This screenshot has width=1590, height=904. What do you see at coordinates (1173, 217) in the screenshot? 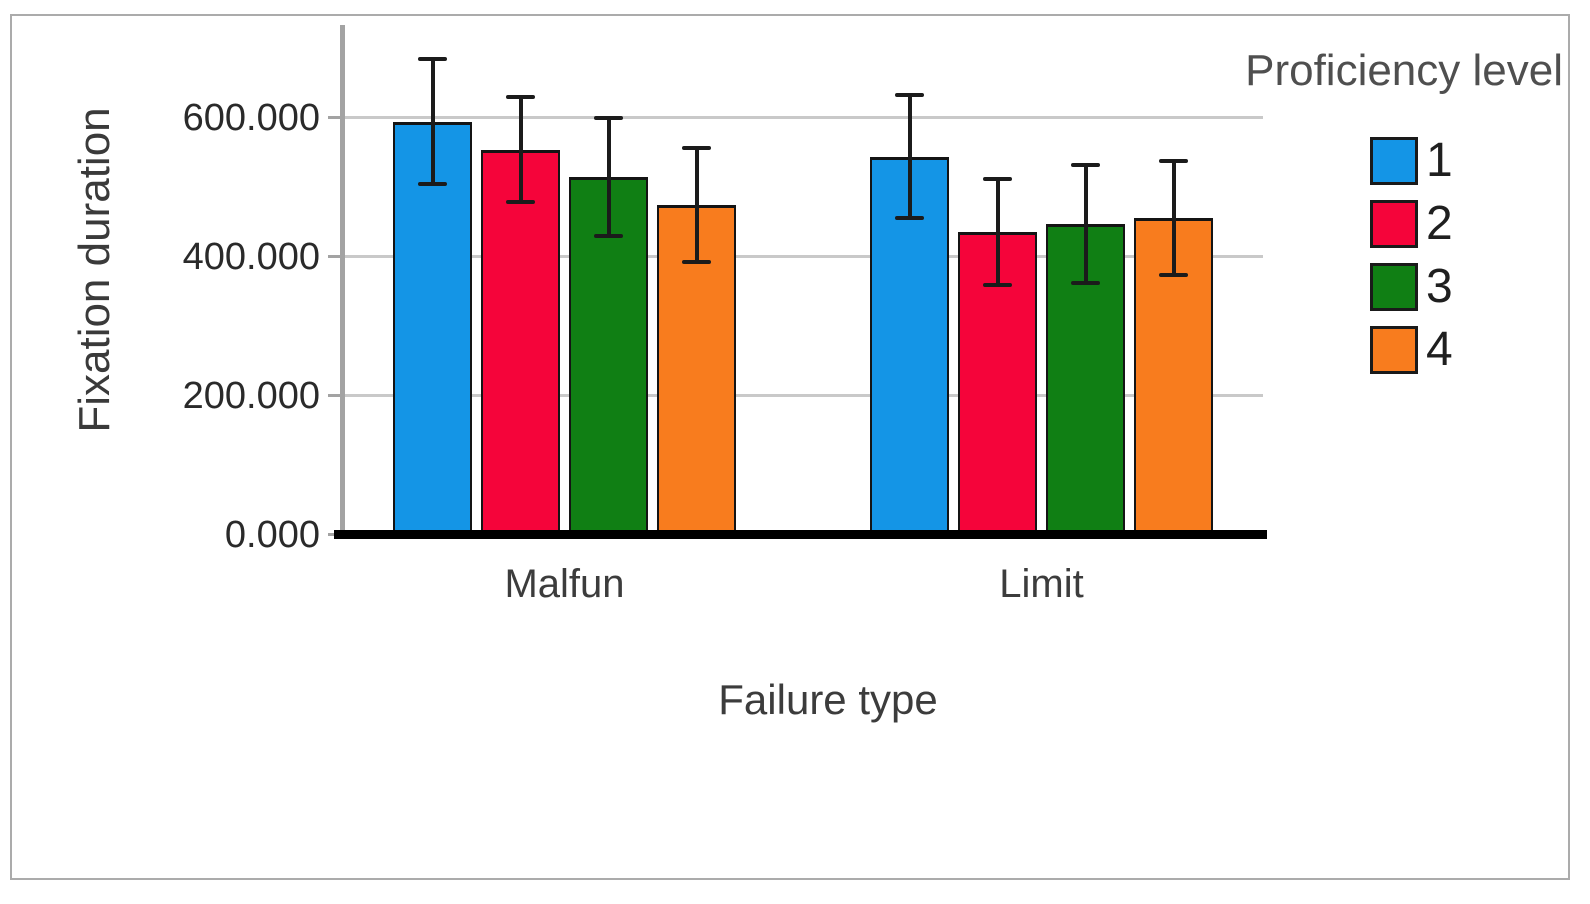
I see `error-bar-line-limit-level4` at bounding box center [1173, 217].